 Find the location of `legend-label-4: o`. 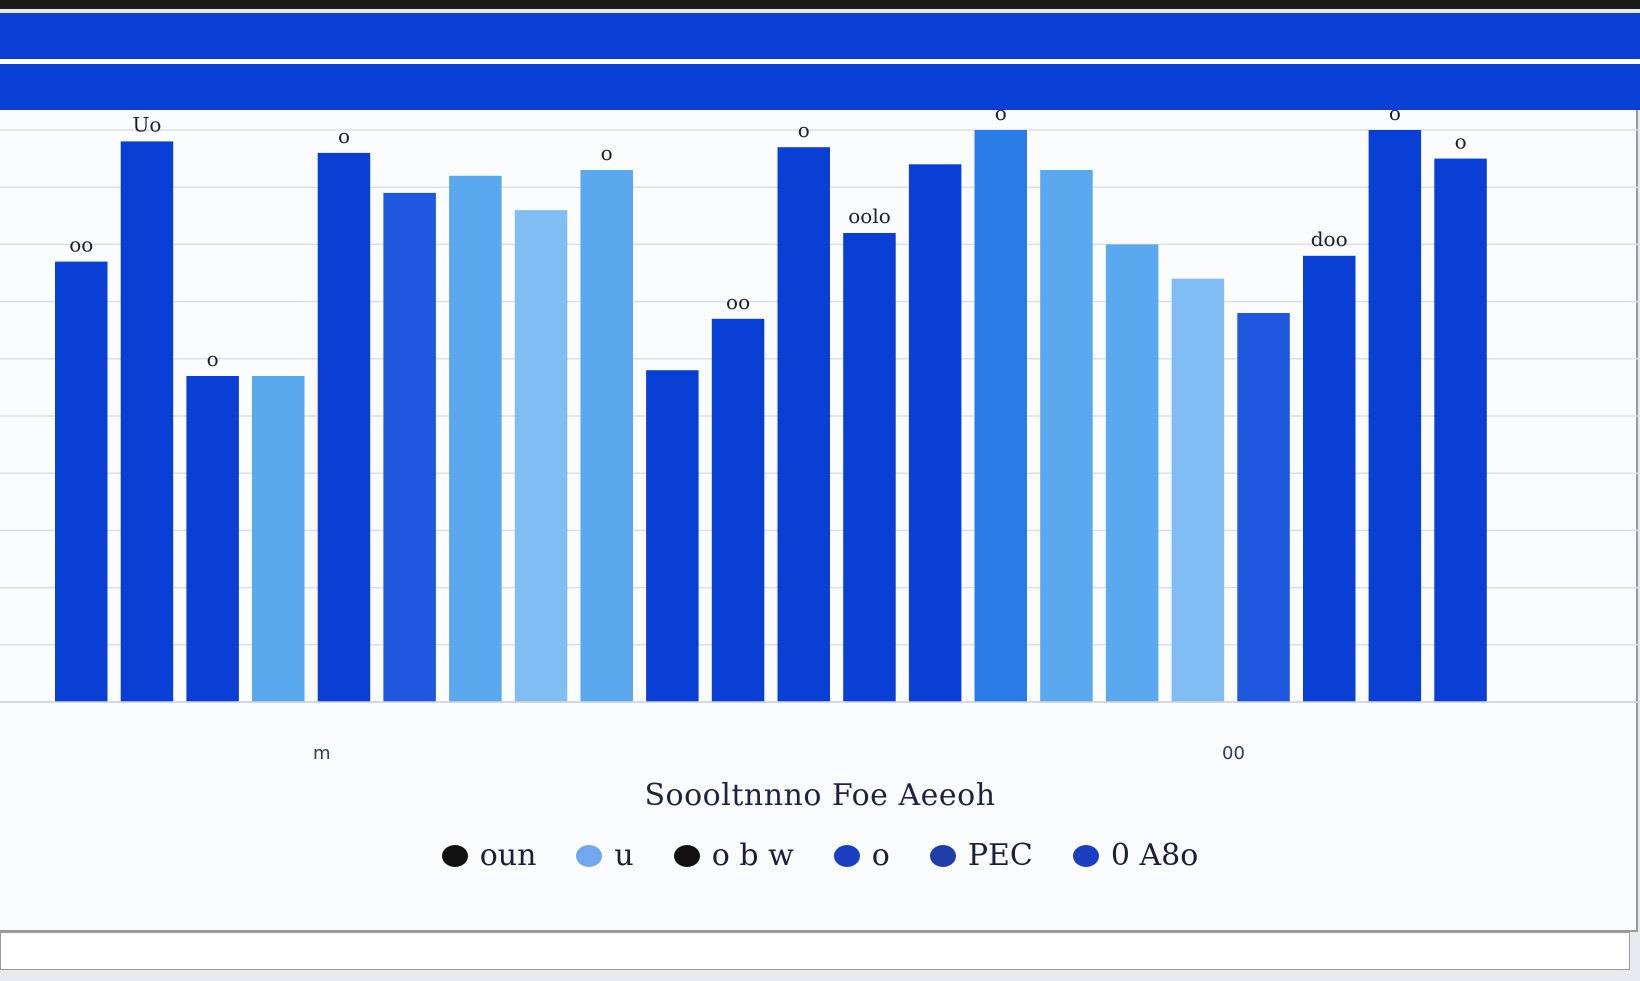

legend-label-4: o is located at coordinates (880, 855).